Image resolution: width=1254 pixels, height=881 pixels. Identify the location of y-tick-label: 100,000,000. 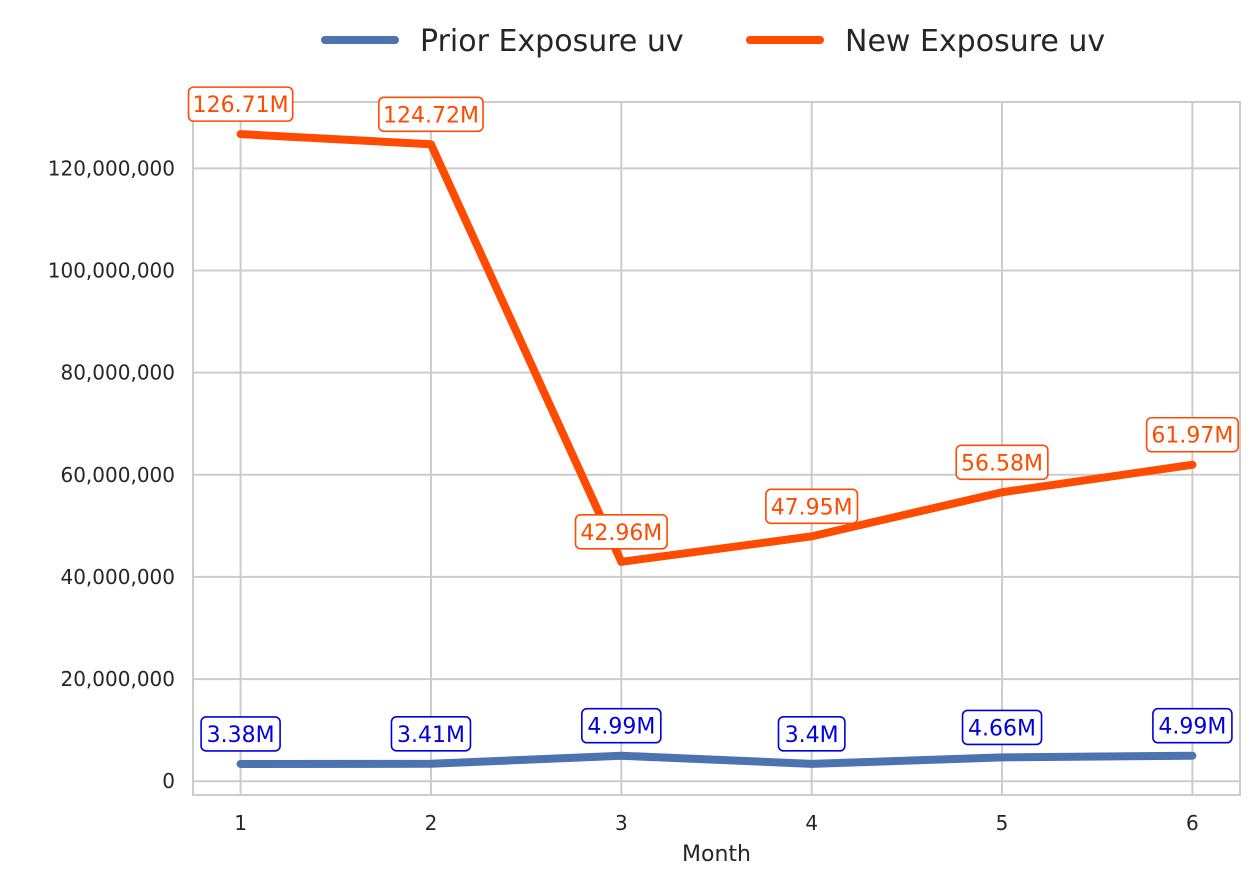
(111, 271).